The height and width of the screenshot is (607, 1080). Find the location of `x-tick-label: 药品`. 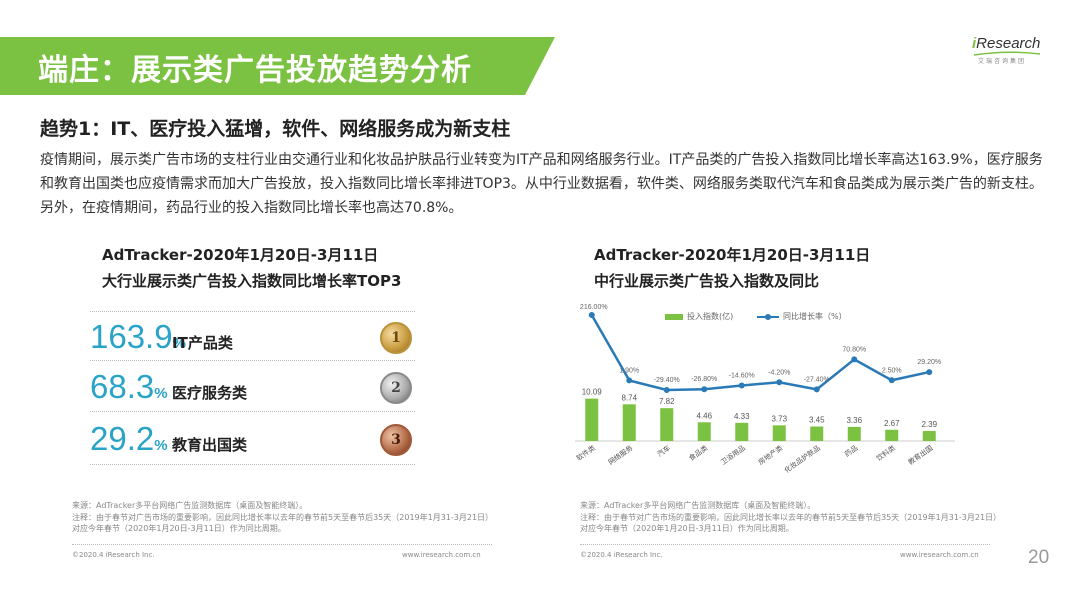

x-tick-label: 药品 is located at coordinates (851, 450).